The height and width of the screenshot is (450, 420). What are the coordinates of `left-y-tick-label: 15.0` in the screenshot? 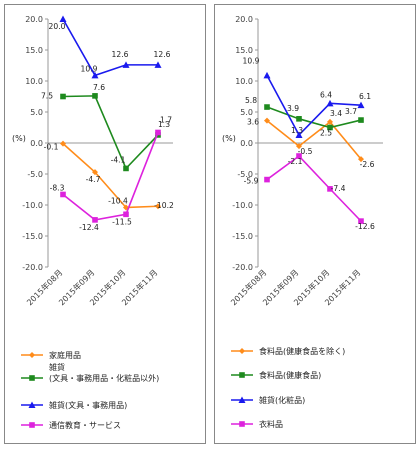 It's located at (34, 50).